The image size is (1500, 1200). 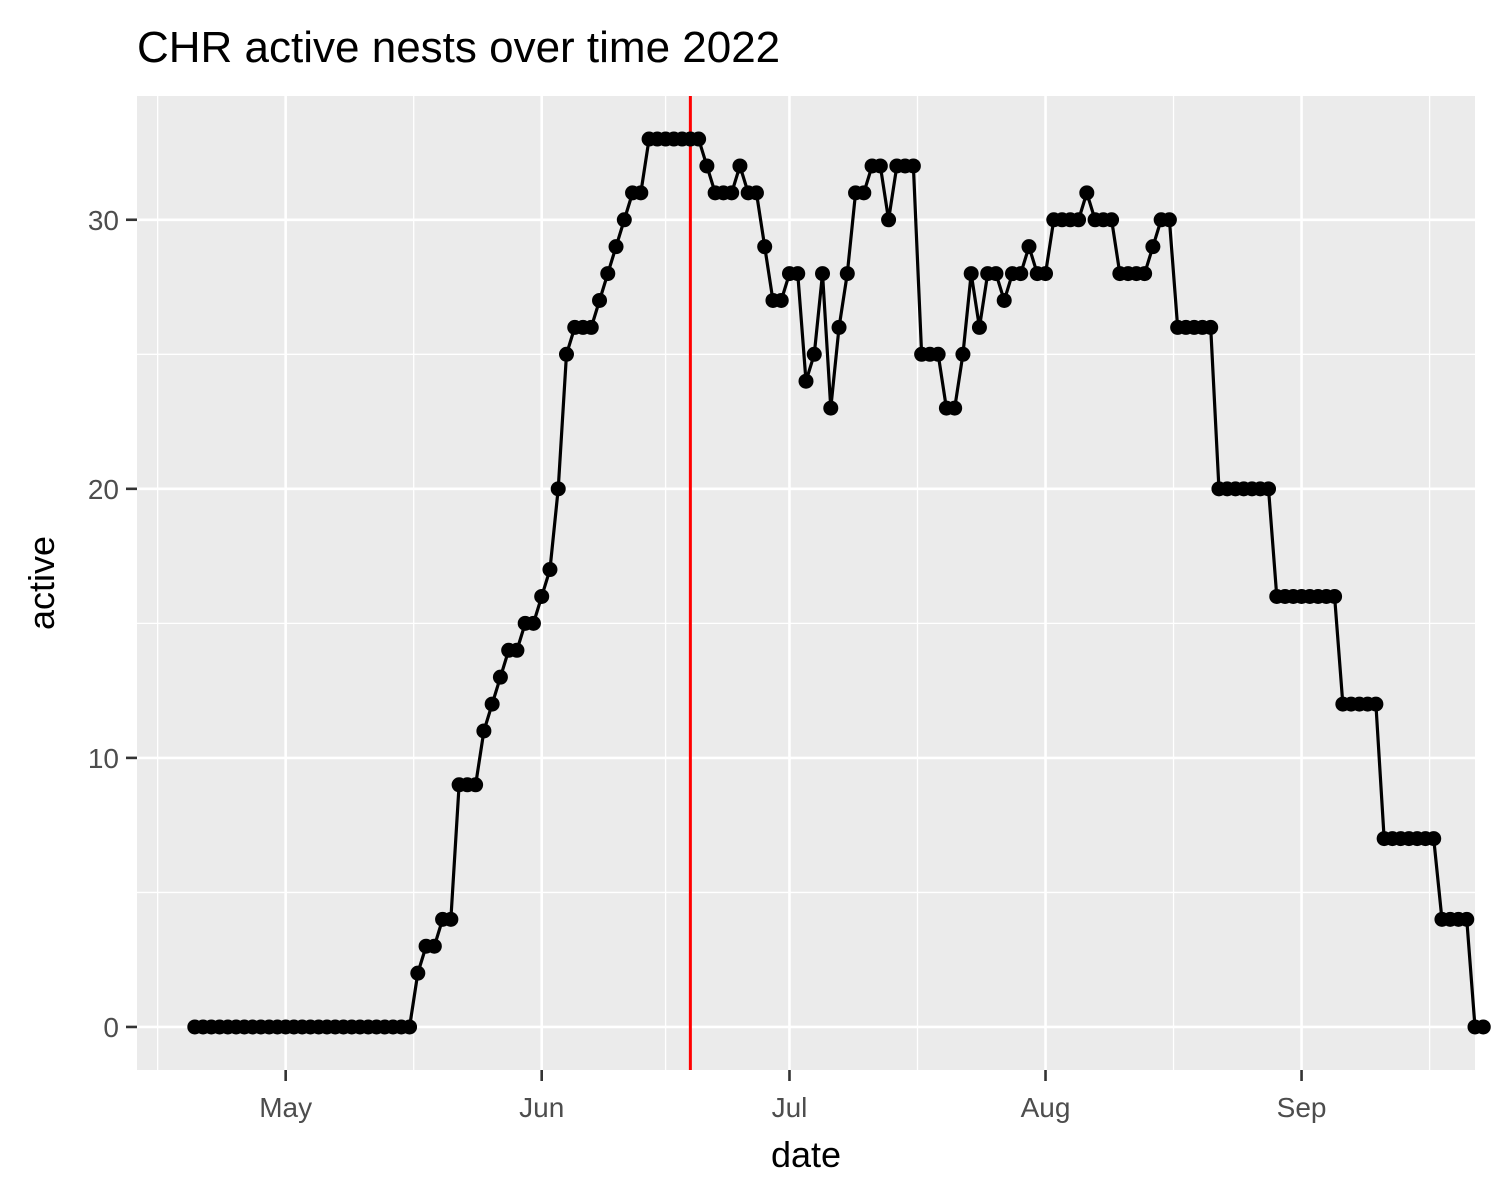 What do you see at coordinates (1046, 1107) in the screenshot?
I see `x-tick-label: Aug` at bounding box center [1046, 1107].